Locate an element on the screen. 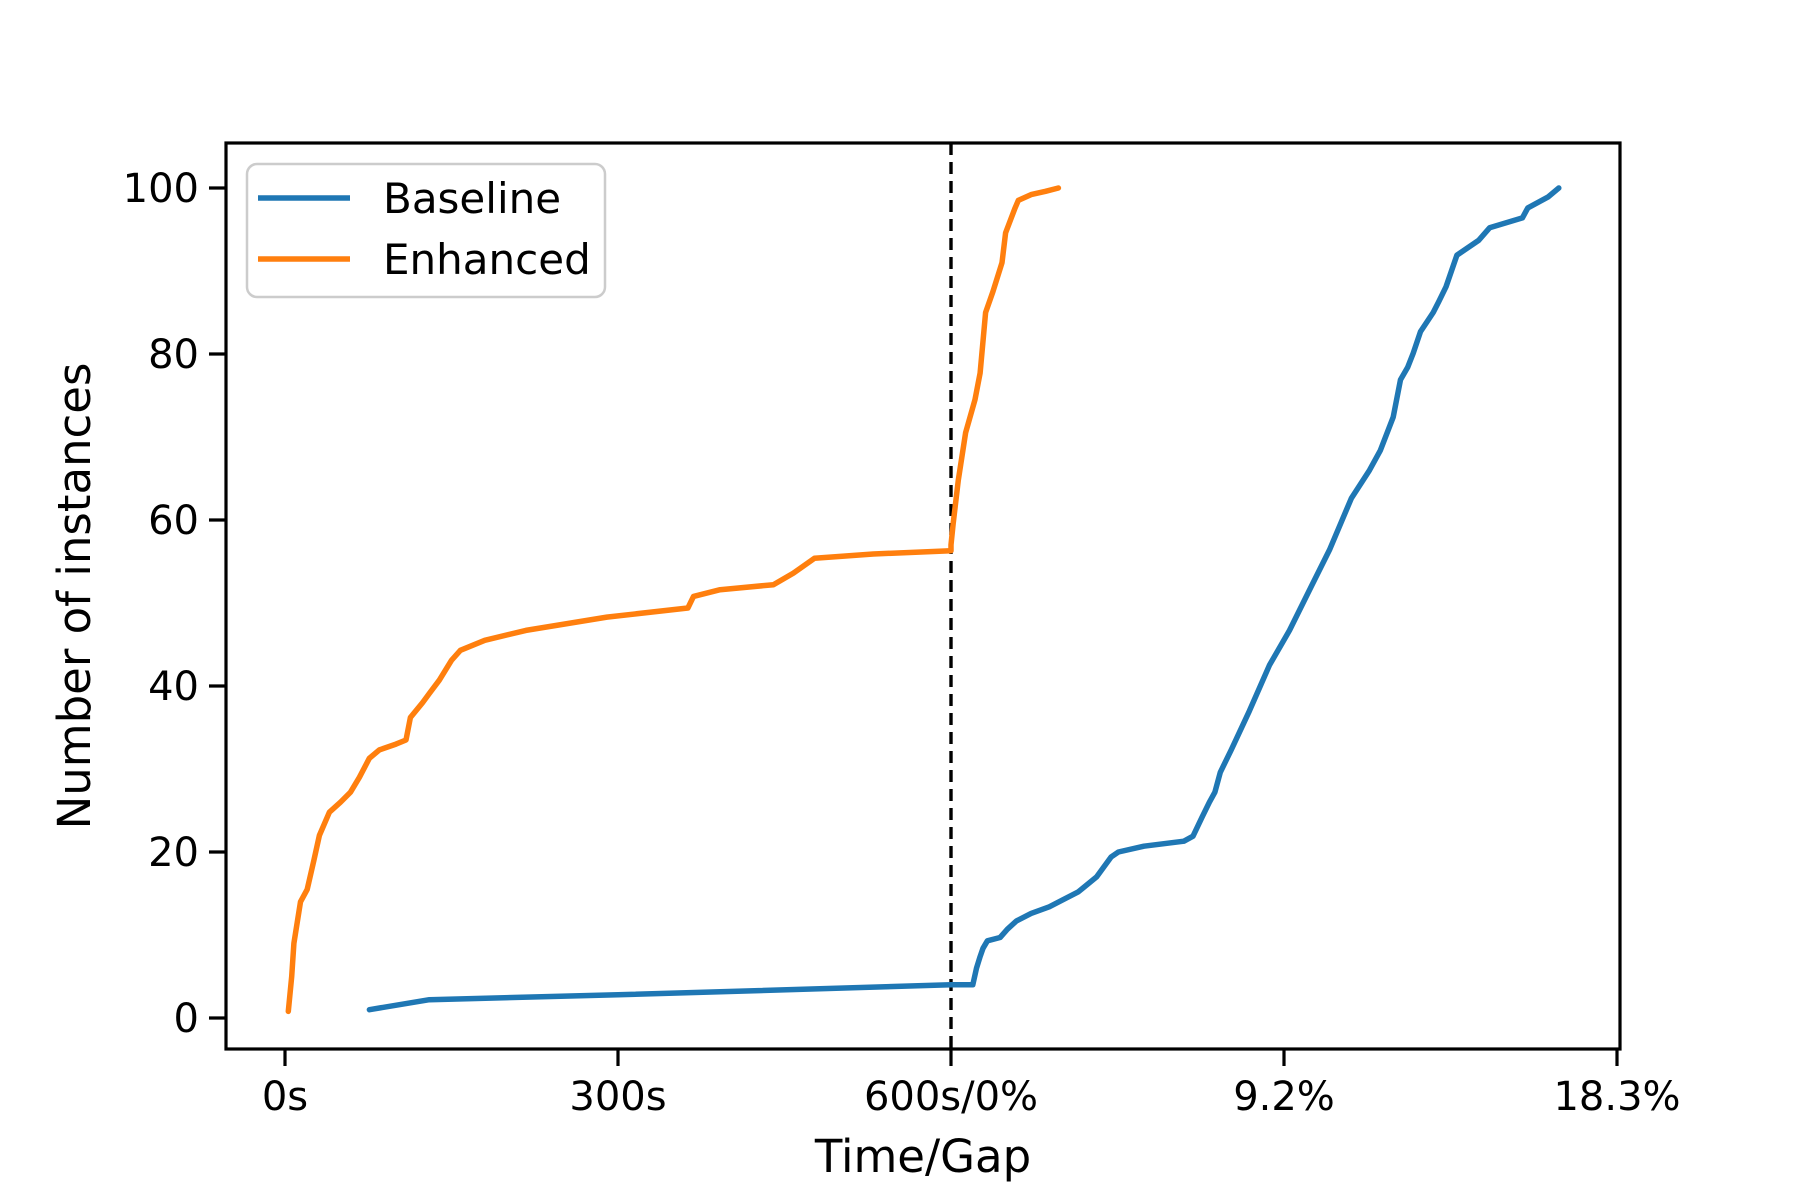 This screenshot has height=1200, width=1800. y-tick-label: 100 is located at coordinates (161, 189).